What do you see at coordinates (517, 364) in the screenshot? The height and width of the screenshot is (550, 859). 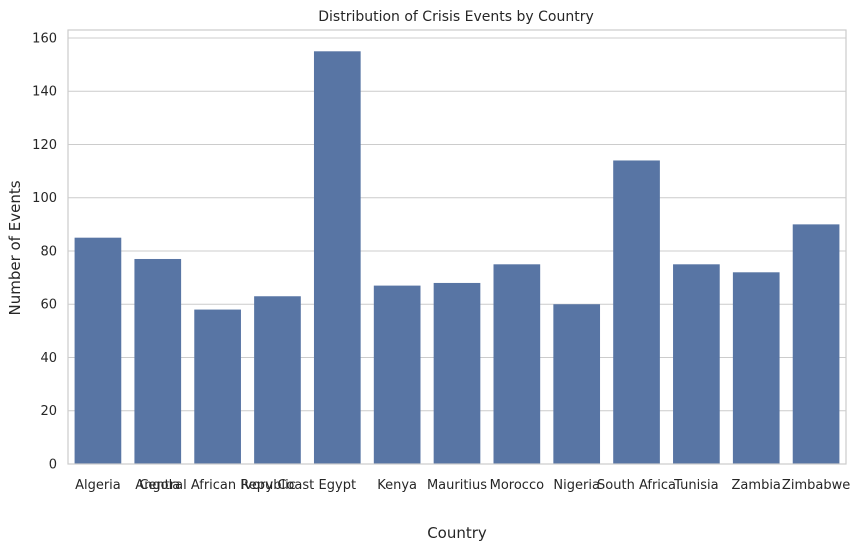 I see `bar-morocco` at bounding box center [517, 364].